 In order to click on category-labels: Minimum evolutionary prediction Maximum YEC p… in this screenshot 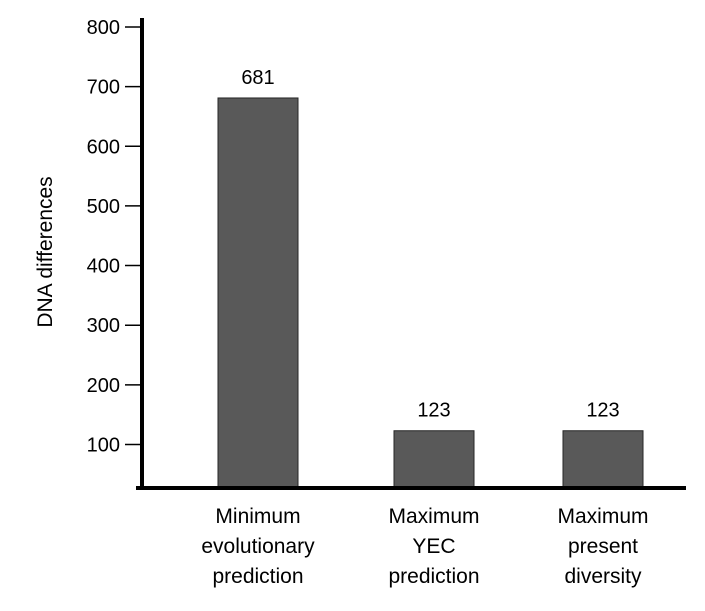, I will do `click(424, 546)`.